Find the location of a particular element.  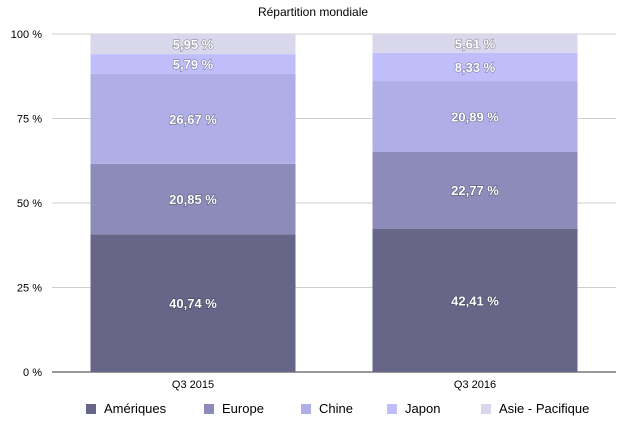

data-label: 5,61 % is located at coordinates (475, 43).